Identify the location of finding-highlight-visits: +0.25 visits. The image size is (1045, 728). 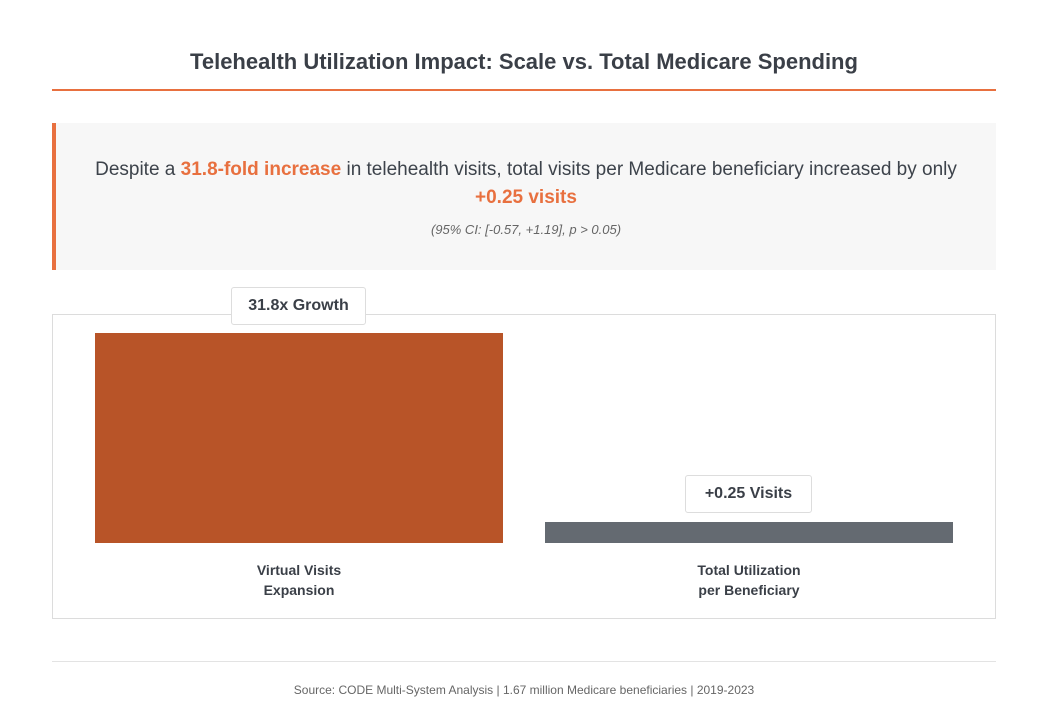
(526, 197).